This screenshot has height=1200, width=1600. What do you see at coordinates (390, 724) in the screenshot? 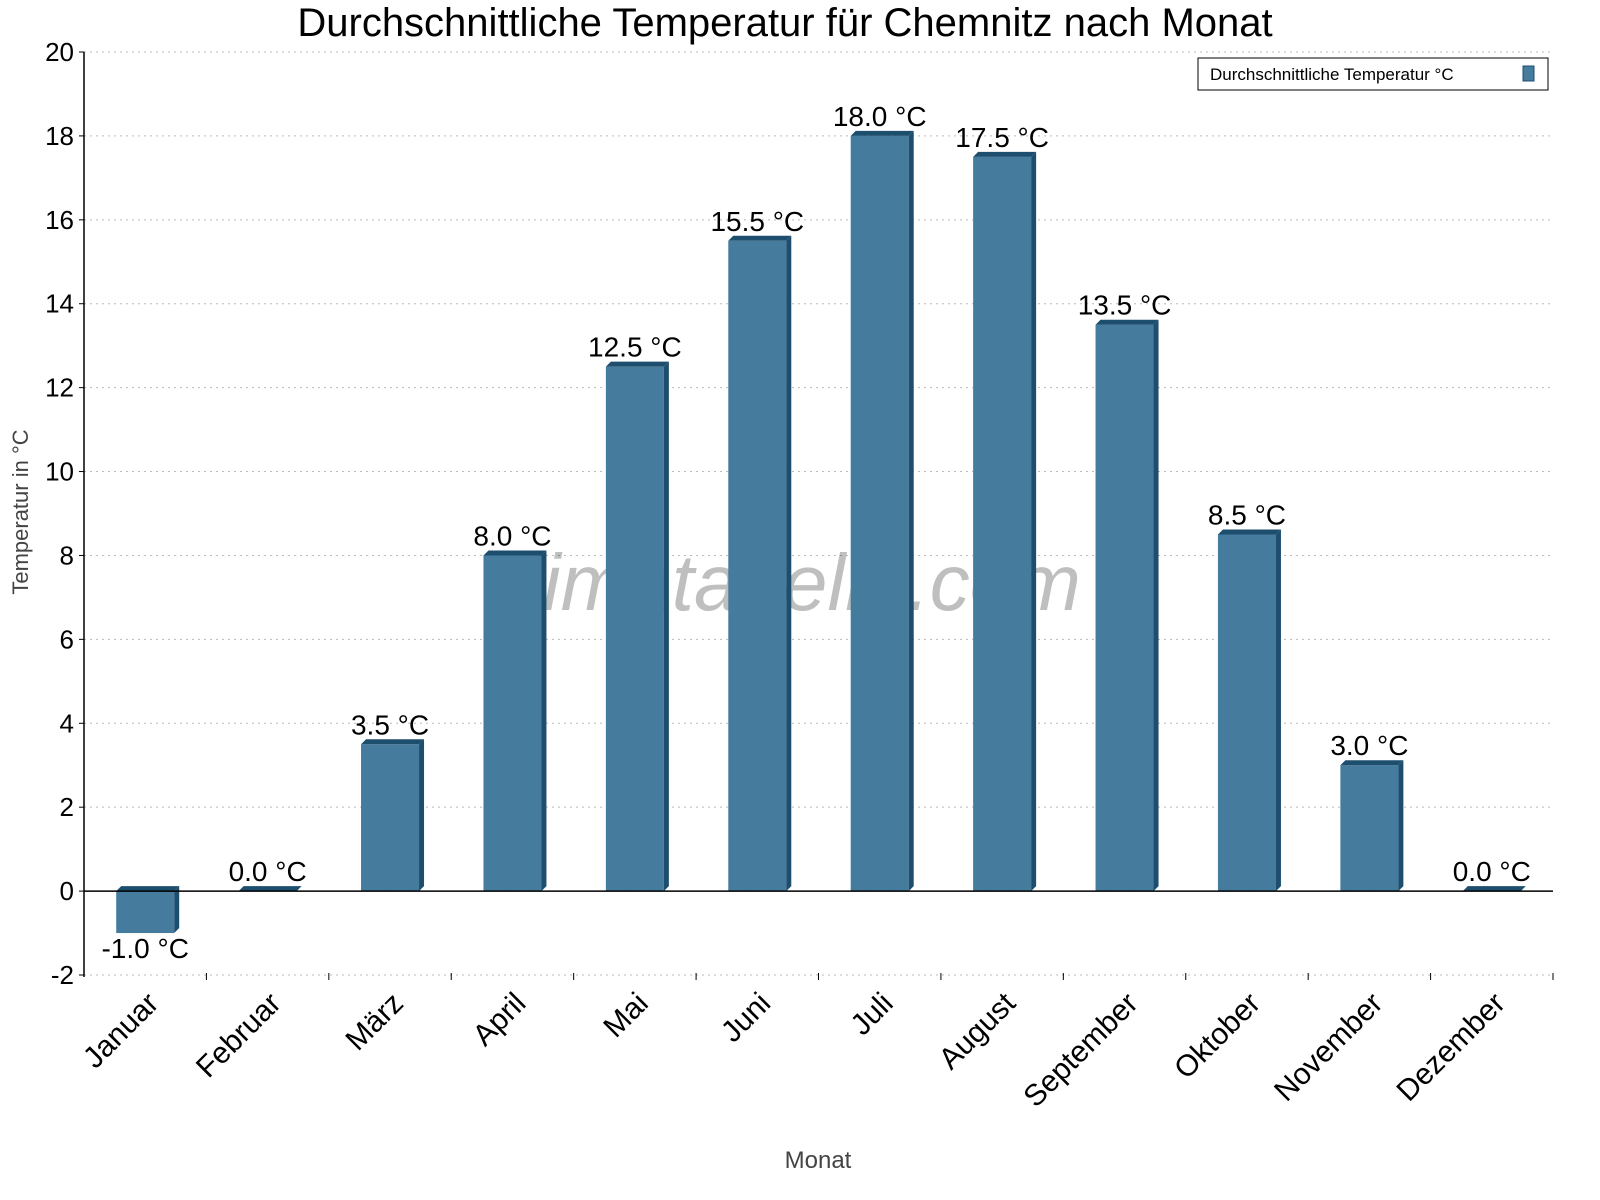
I see `data-label: 3.5 °C` at bounding box center [390, 724].